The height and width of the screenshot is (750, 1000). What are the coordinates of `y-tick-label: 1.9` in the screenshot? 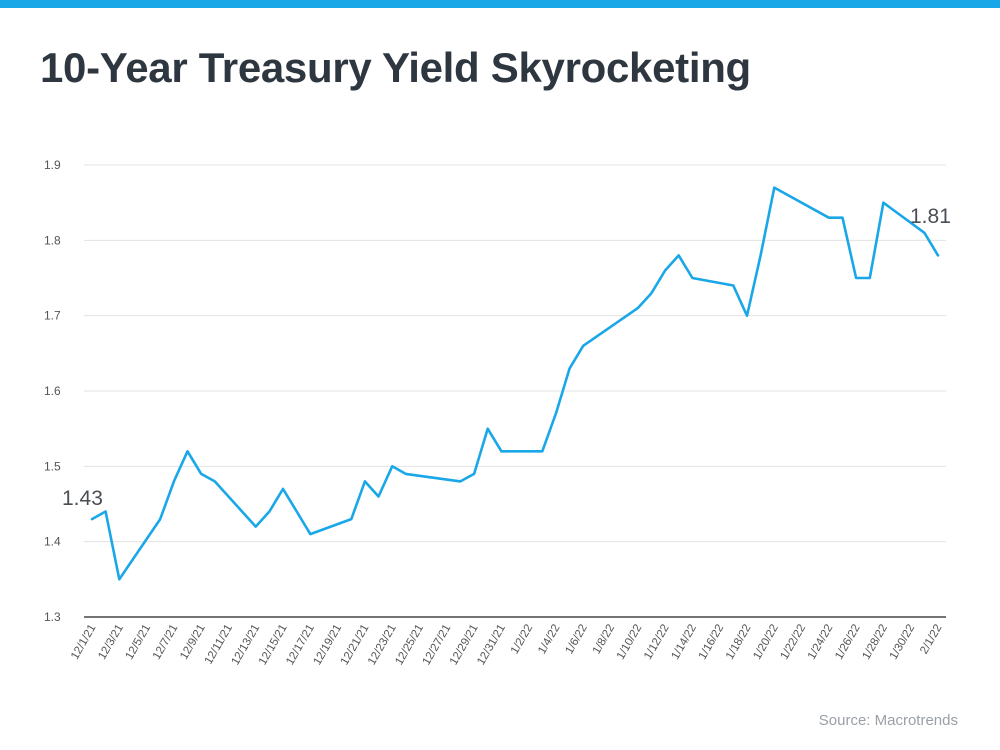 It's located at (52, 165).